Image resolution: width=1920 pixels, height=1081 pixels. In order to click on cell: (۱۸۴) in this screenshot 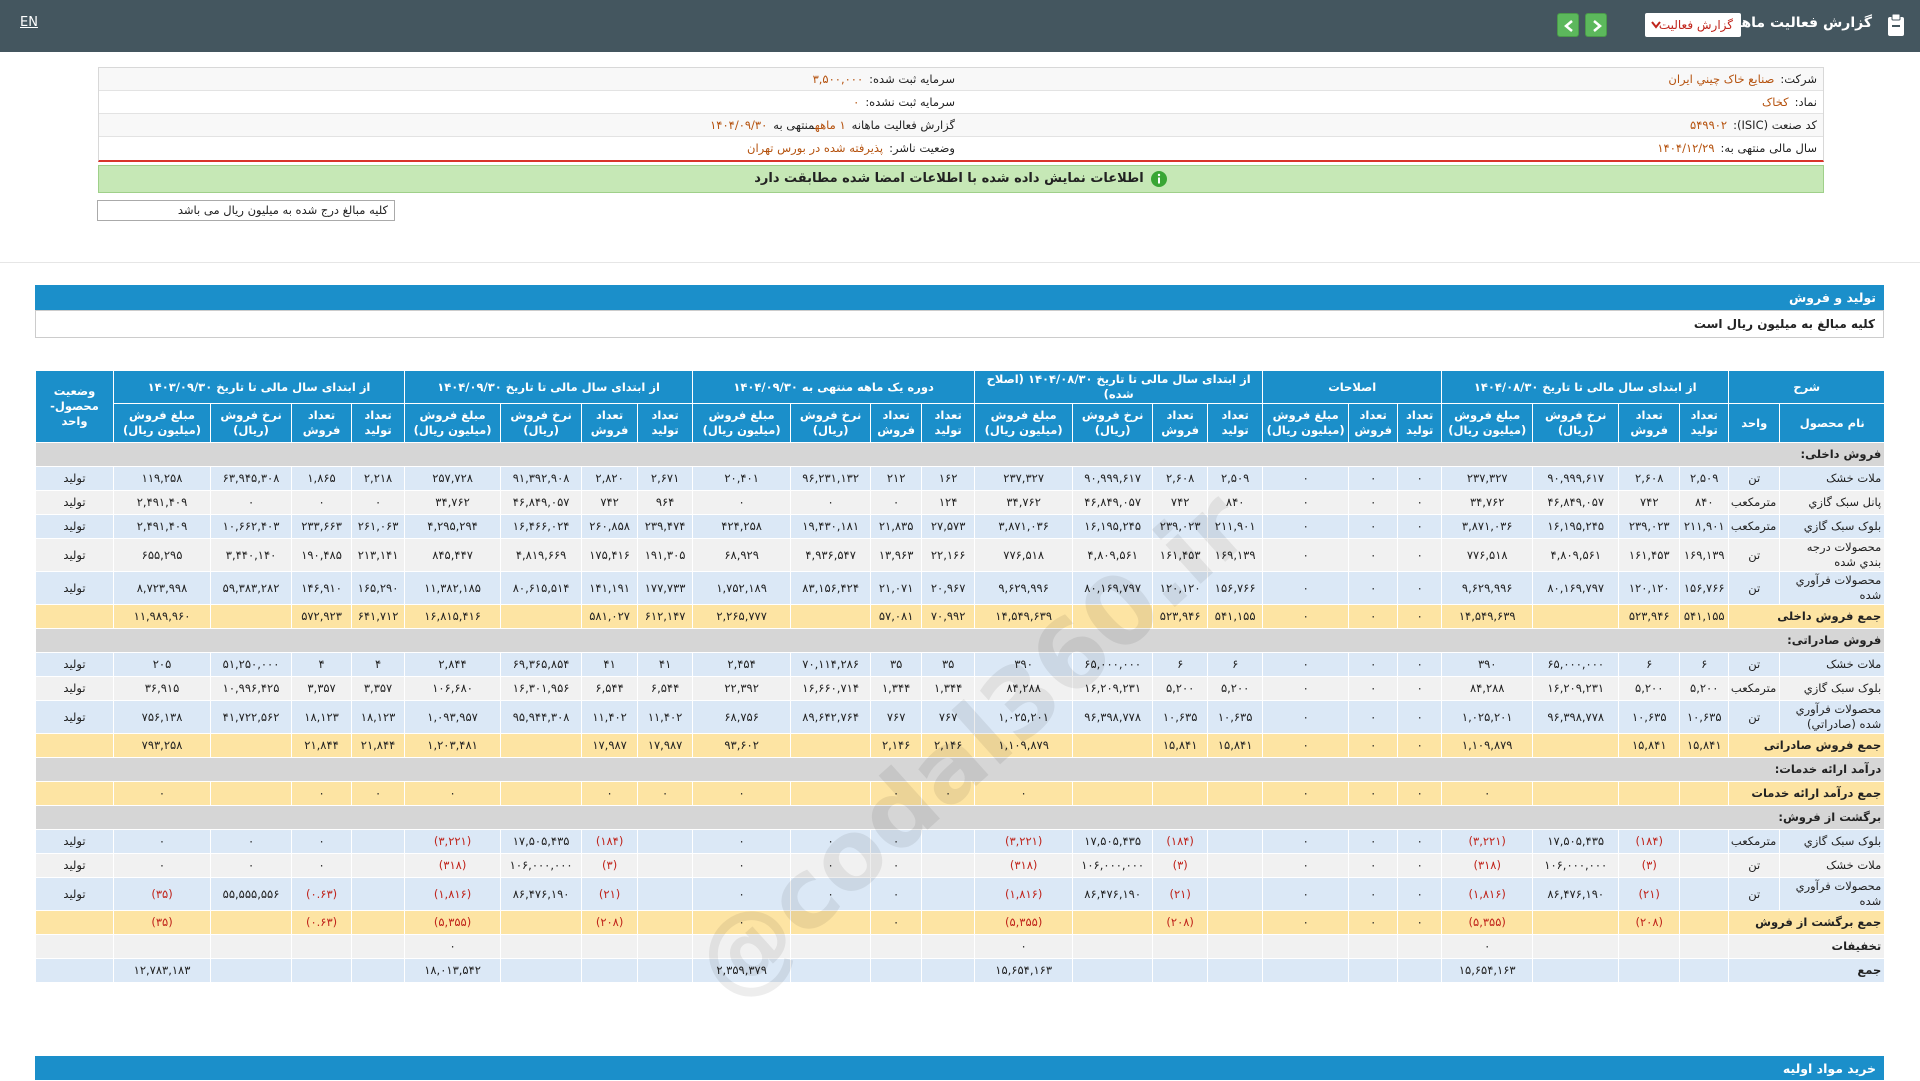, I will do `click(610, 841)`.